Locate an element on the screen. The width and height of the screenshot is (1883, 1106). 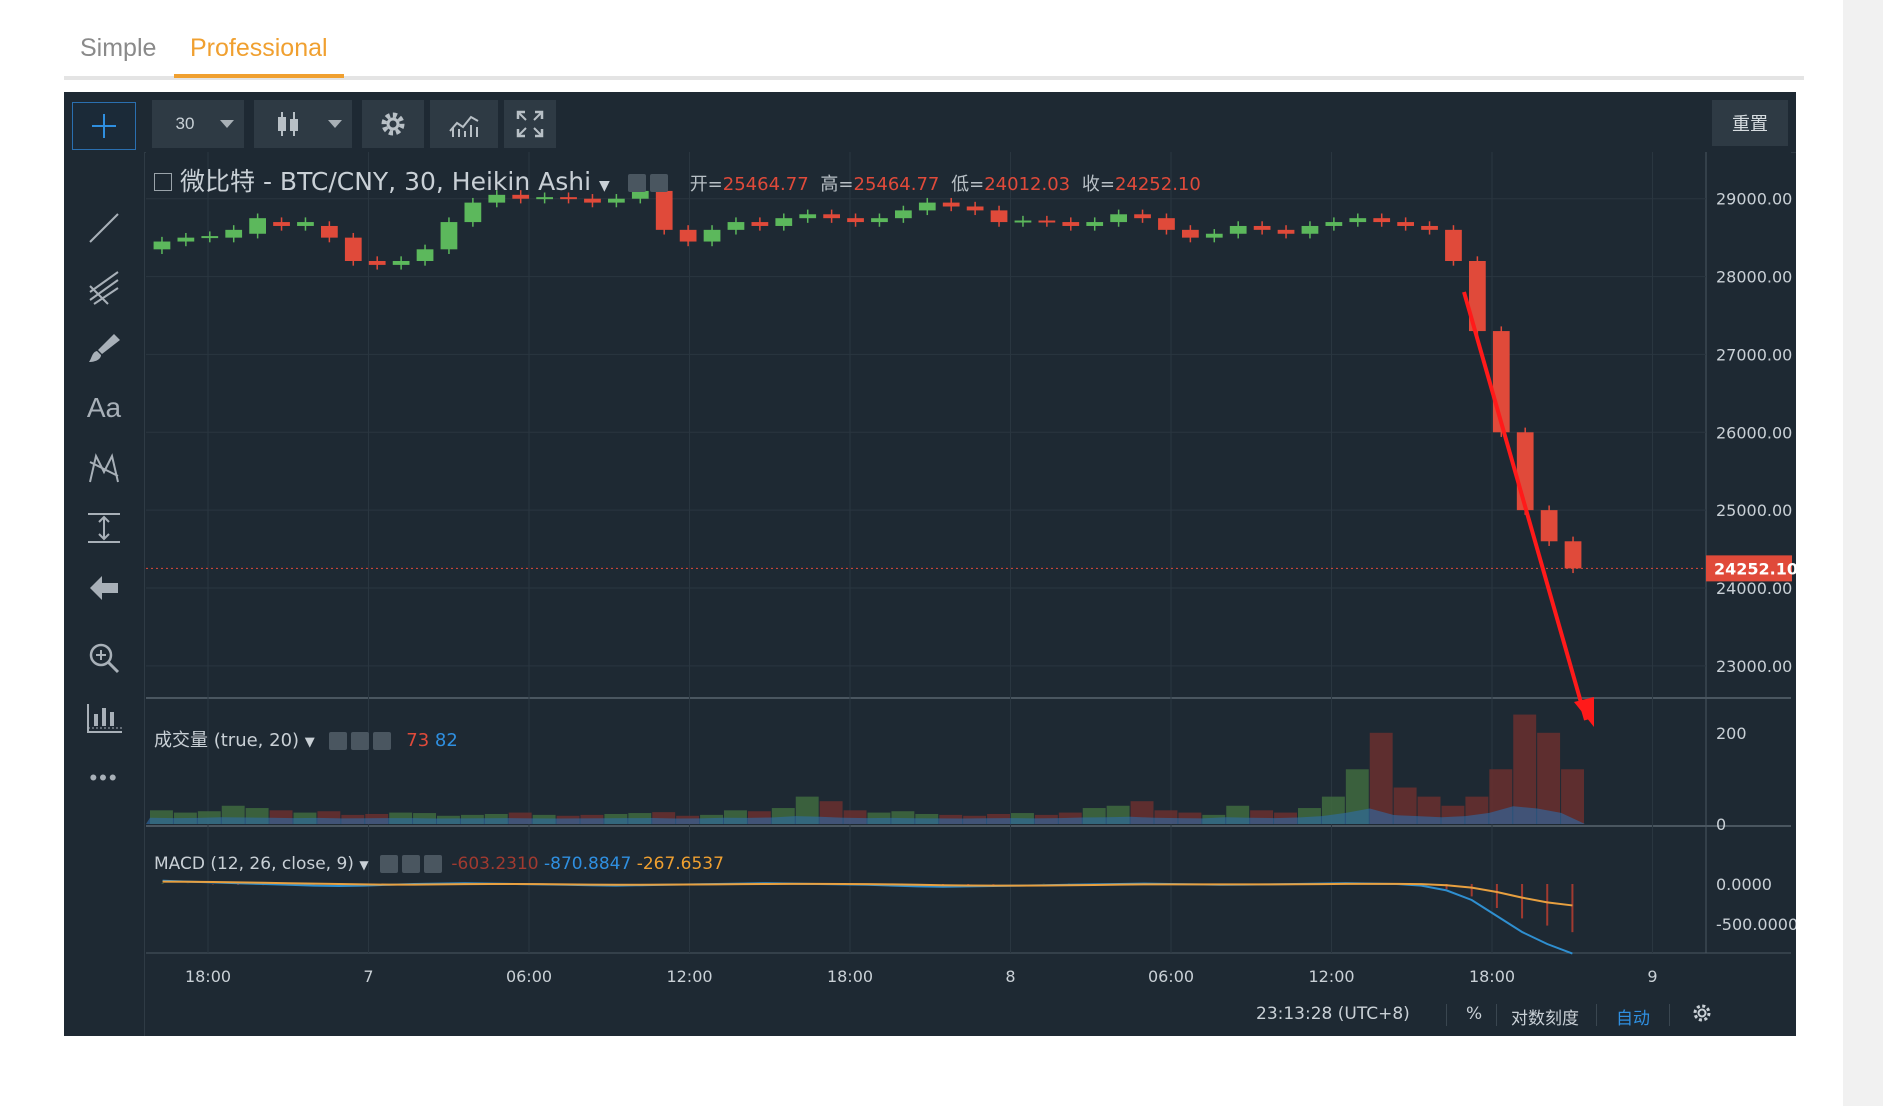
page-scrollbar is located at coordinates (1863, 553).